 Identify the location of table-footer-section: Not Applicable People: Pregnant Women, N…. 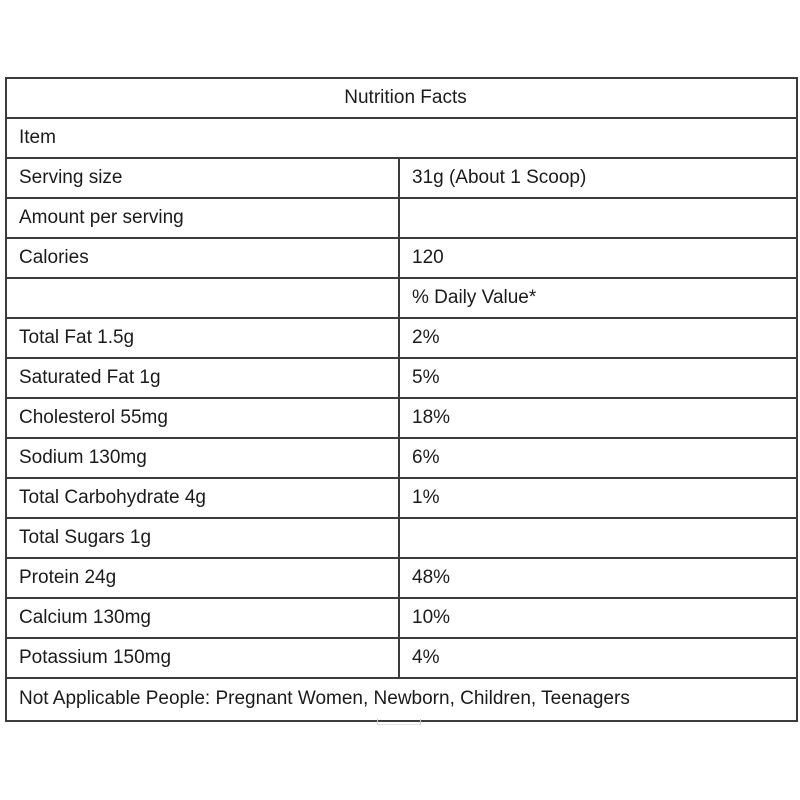
(401, 699).